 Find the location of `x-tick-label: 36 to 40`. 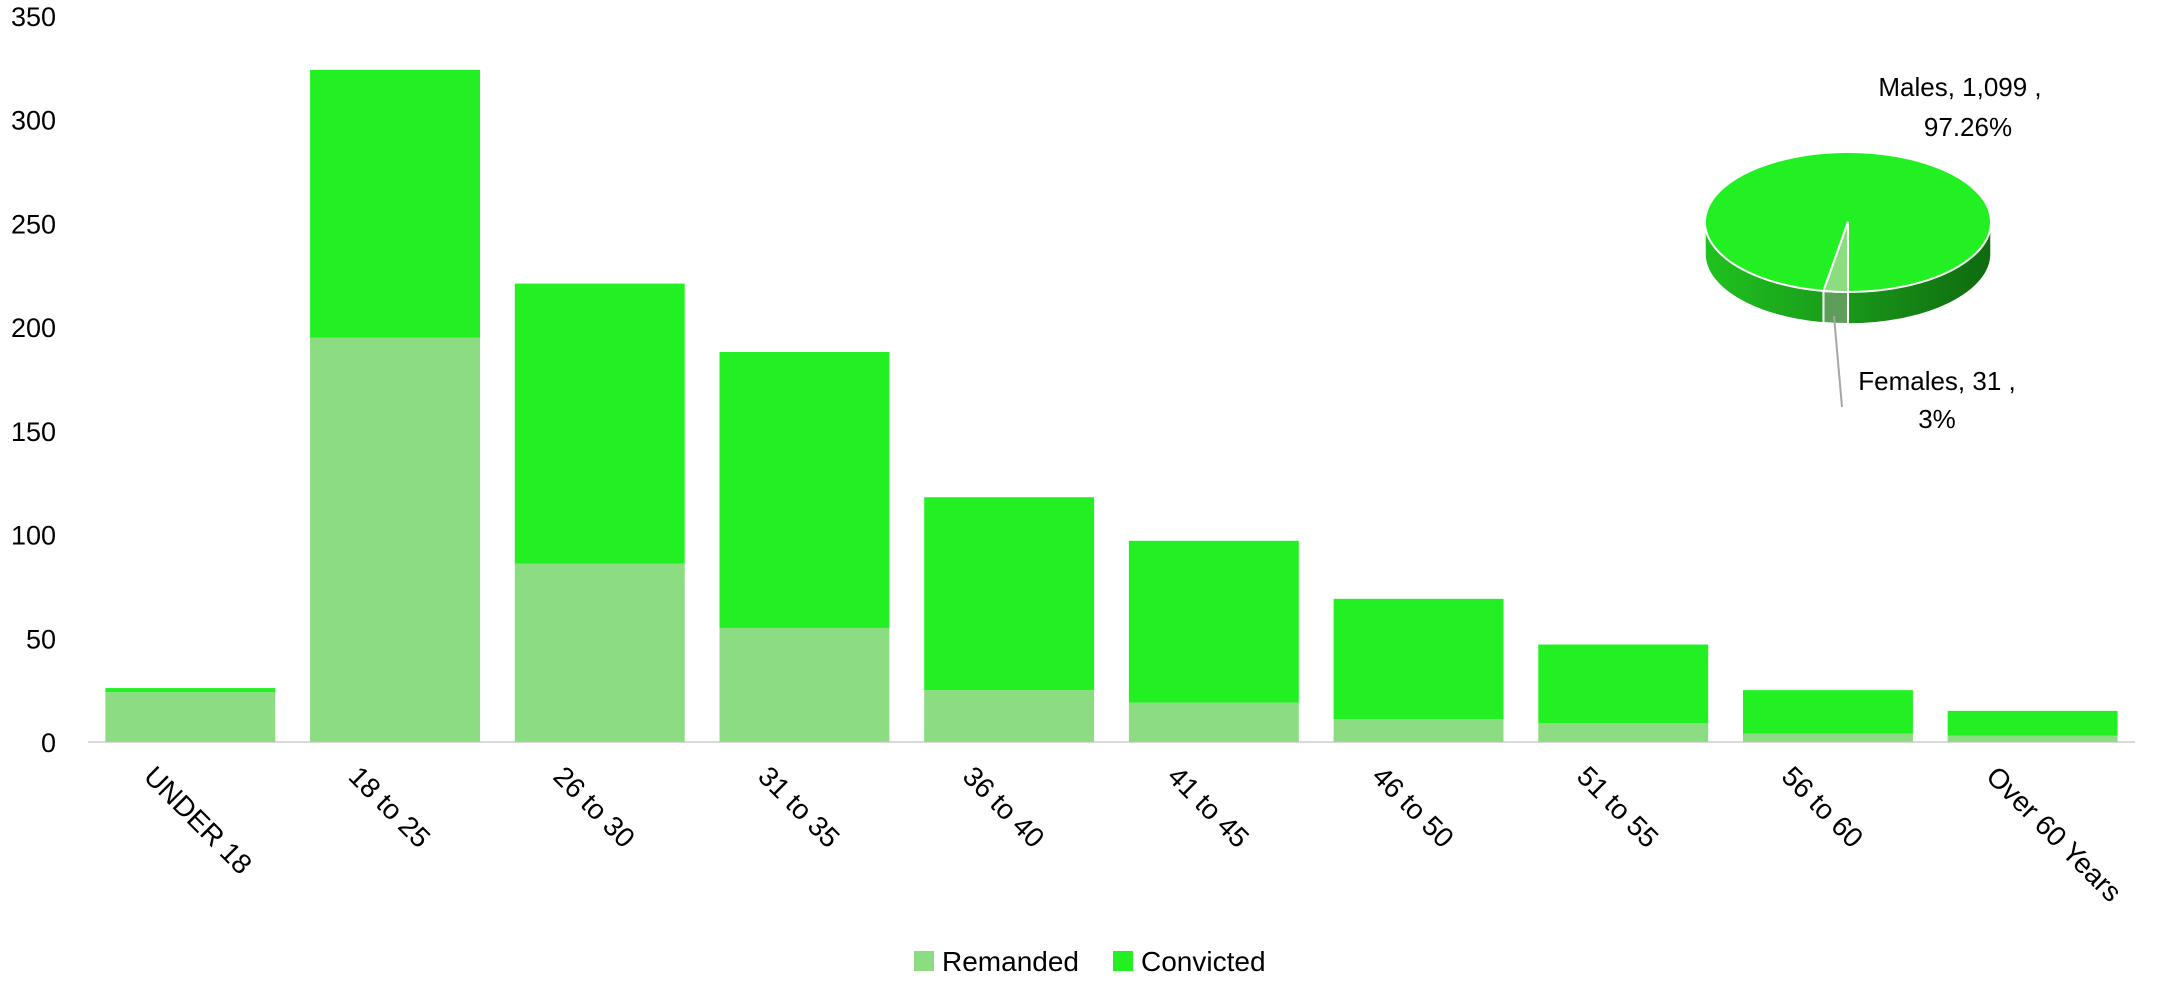

x-tick-label: 36 to 40 is located at coordinates (1003, 806).